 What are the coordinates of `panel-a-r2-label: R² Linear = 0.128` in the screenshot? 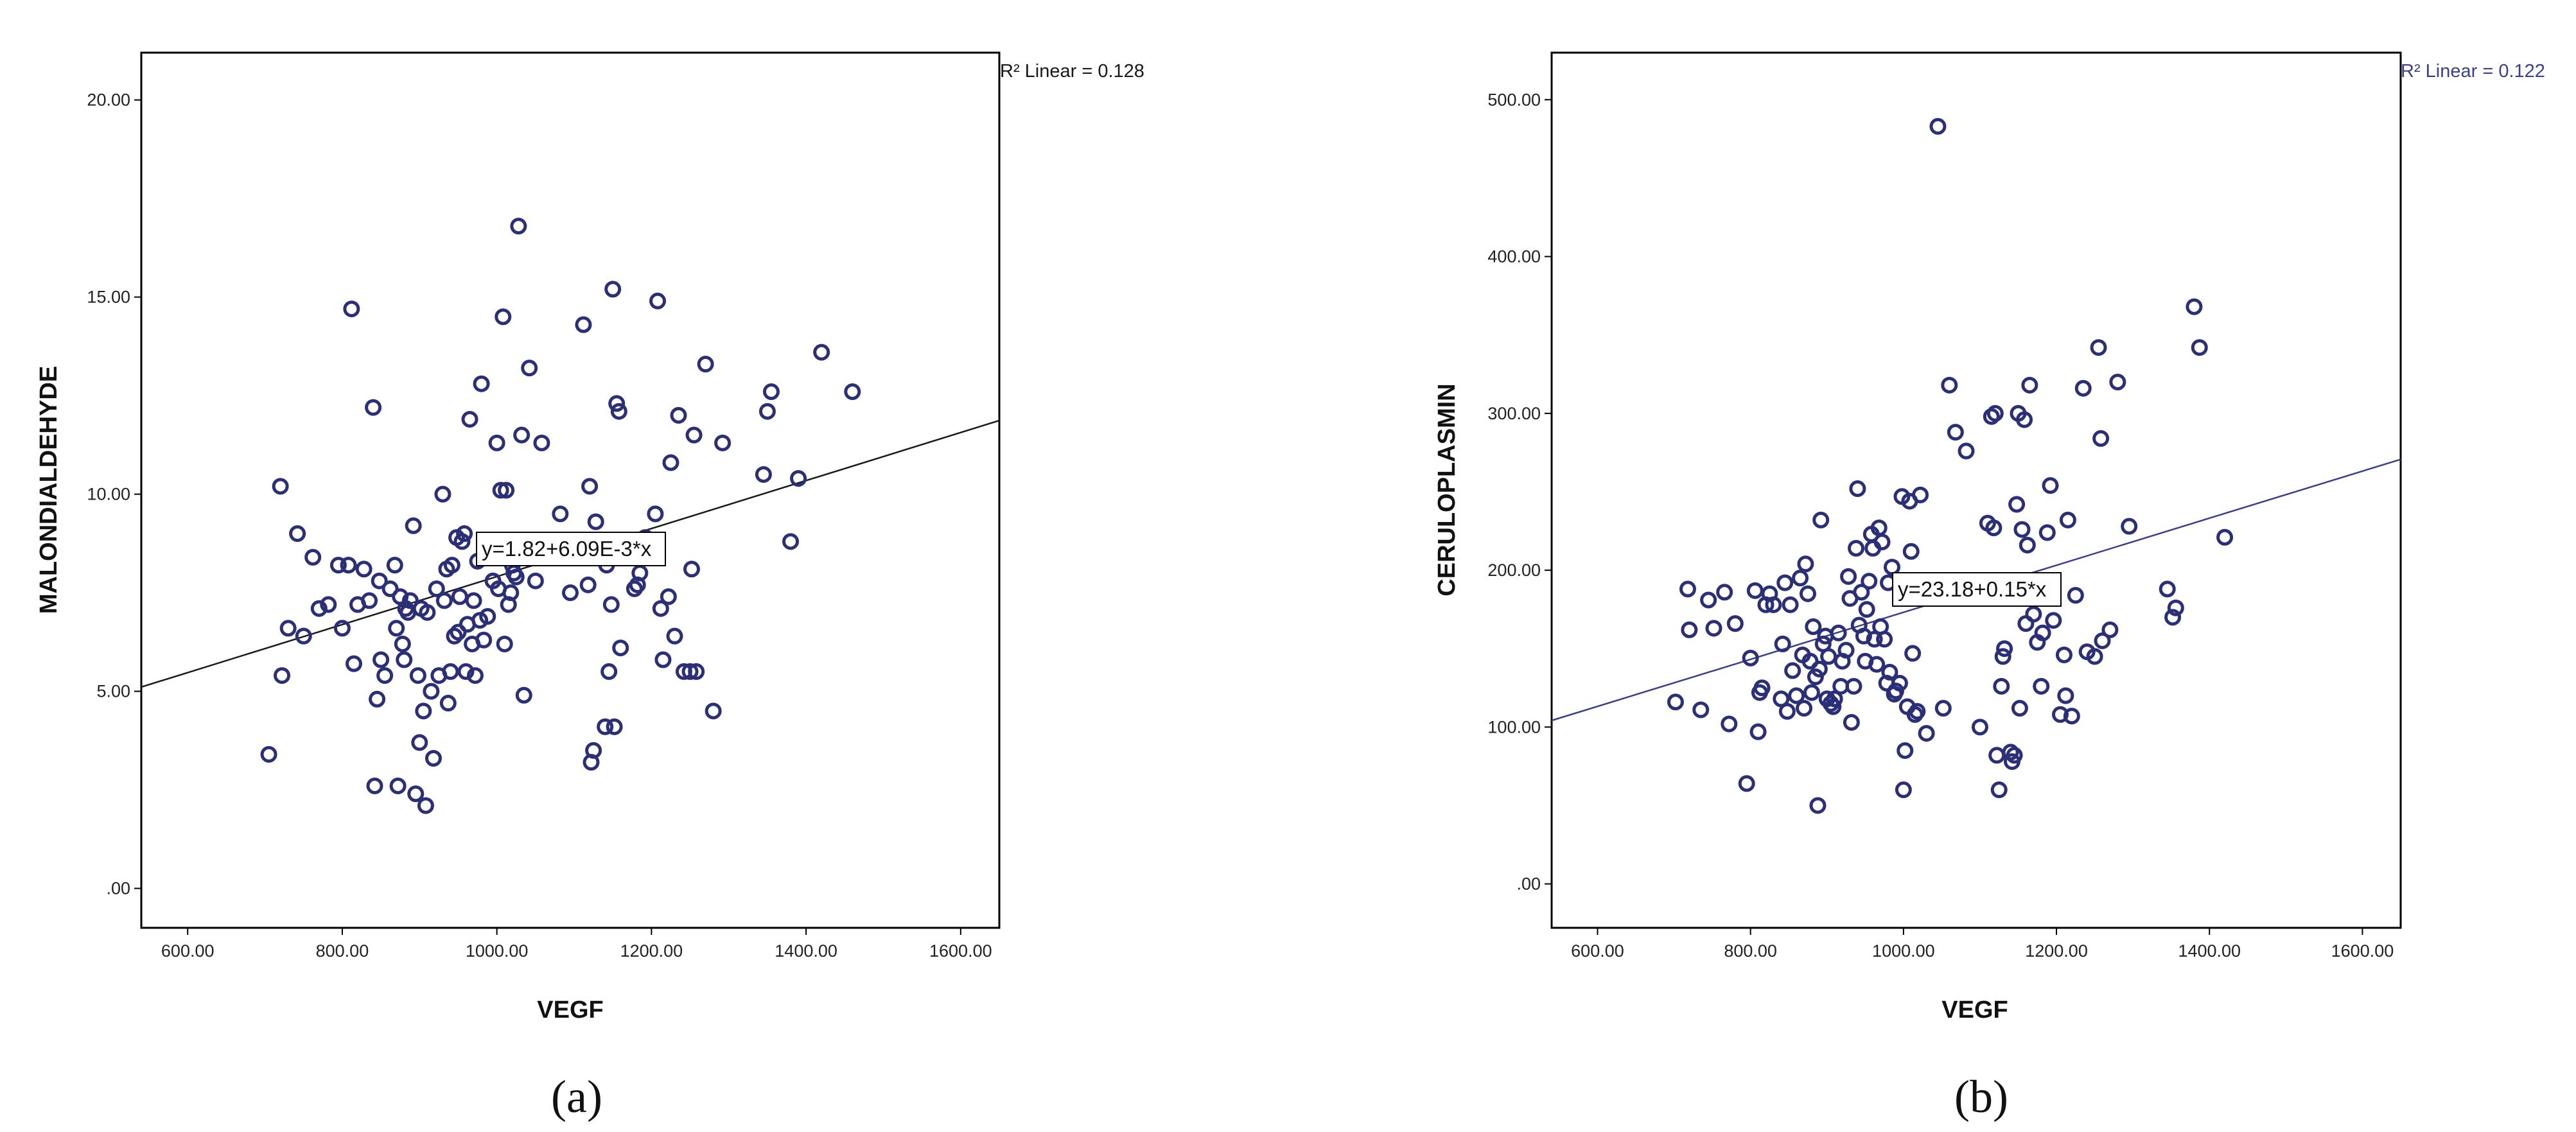 It's located at (1072, 71).